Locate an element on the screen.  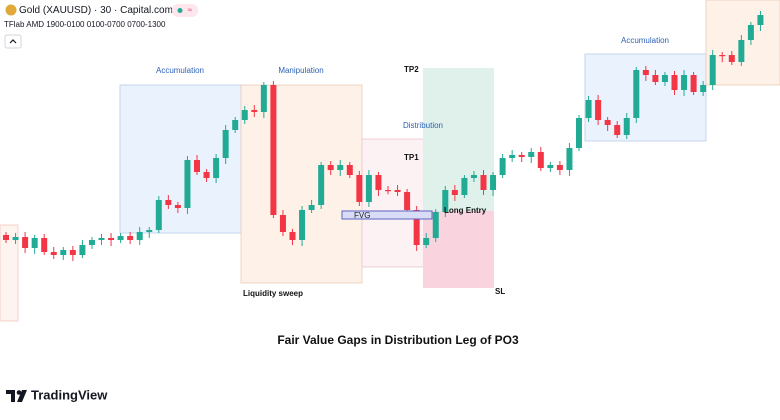
brand: TradingView is located at coordinates (69, 394).